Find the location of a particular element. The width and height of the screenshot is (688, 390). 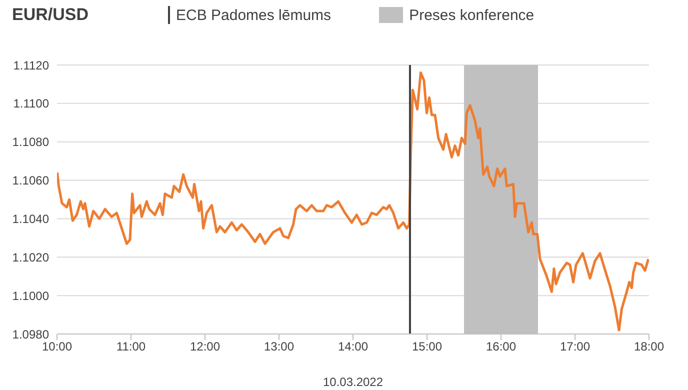

y-tick-label: 1.1080 is located at coordinates (31, 142).